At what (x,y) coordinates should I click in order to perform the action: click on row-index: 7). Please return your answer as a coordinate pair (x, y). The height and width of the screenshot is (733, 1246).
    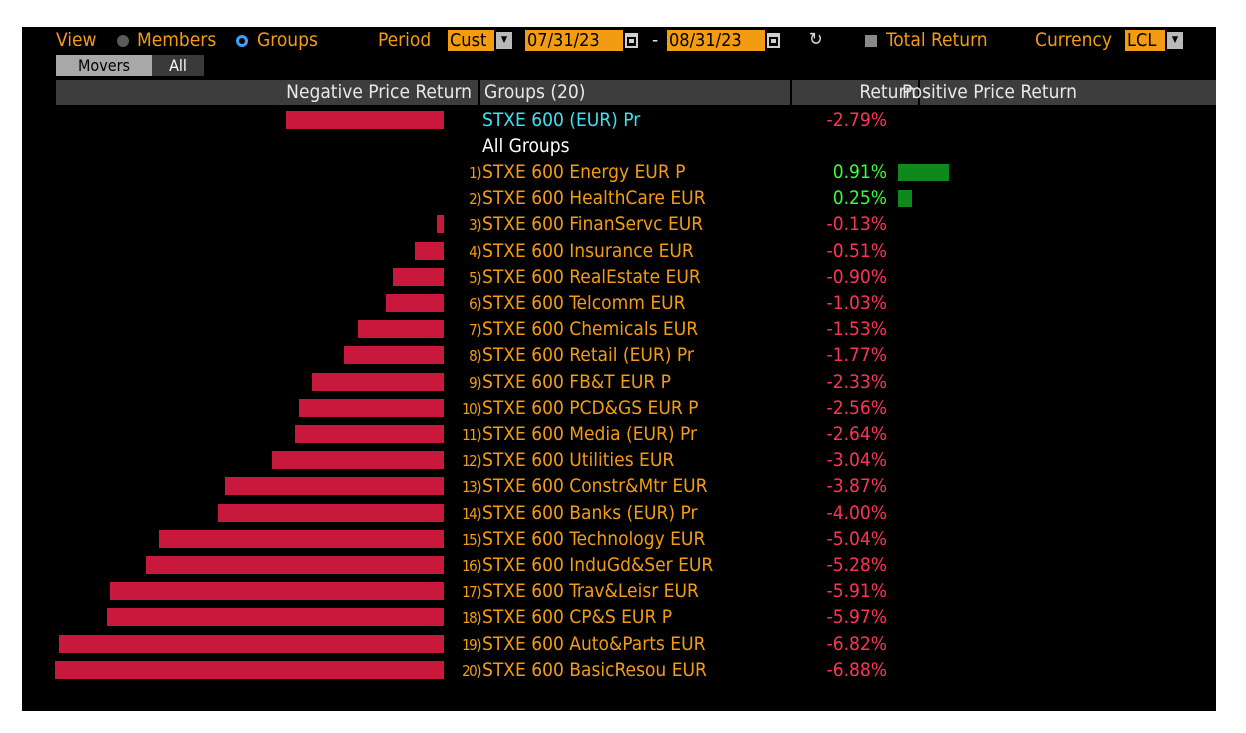
    Looking at the image, I should click on (475, 330).